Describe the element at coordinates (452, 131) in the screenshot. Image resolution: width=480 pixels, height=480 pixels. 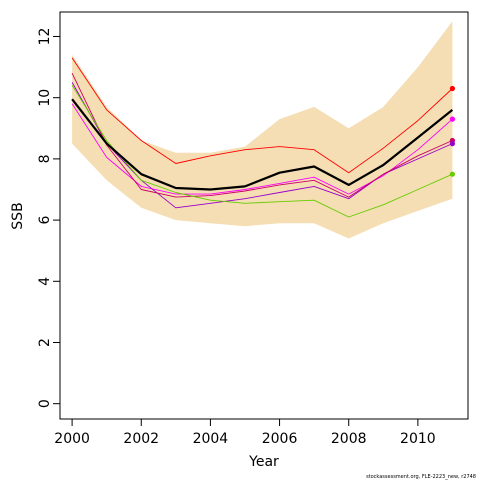
I see `endpoint-markers-layer` at that location.